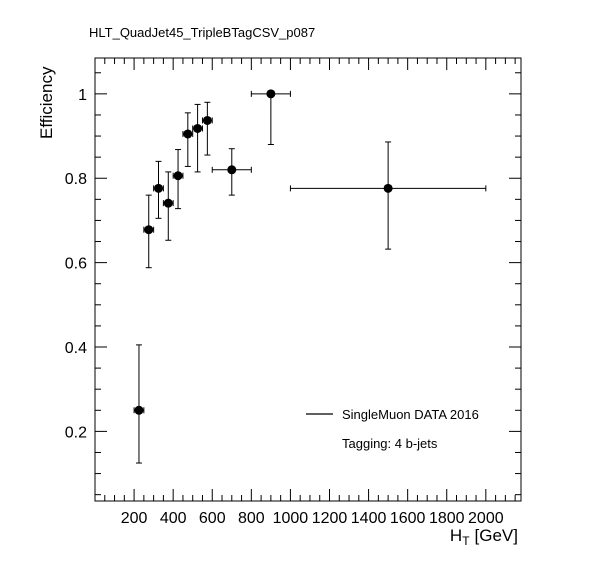 The image size is (596, 572). What do you see at coordinates (212, 518) in the screenshot?
I see `x-tick-label: 600` at bounding box center [212, 518].